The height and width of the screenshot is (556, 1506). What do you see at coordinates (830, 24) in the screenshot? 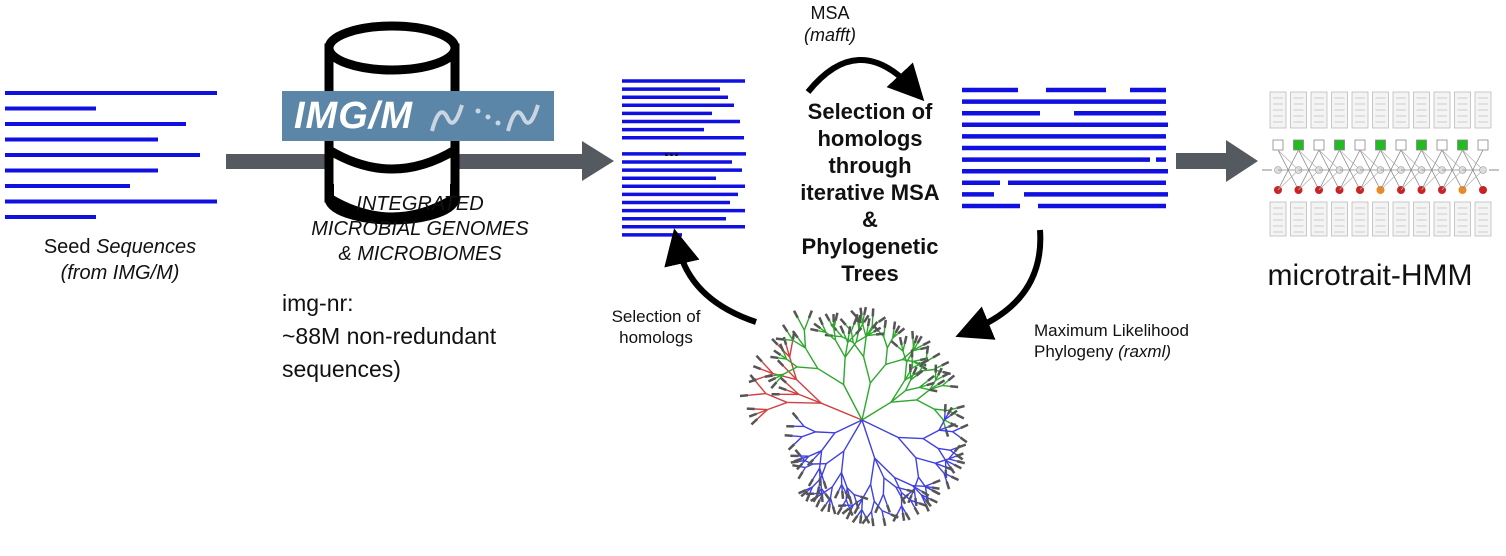
I see `msa-label: MSA (mafft)` at bounding box center [830, 24].